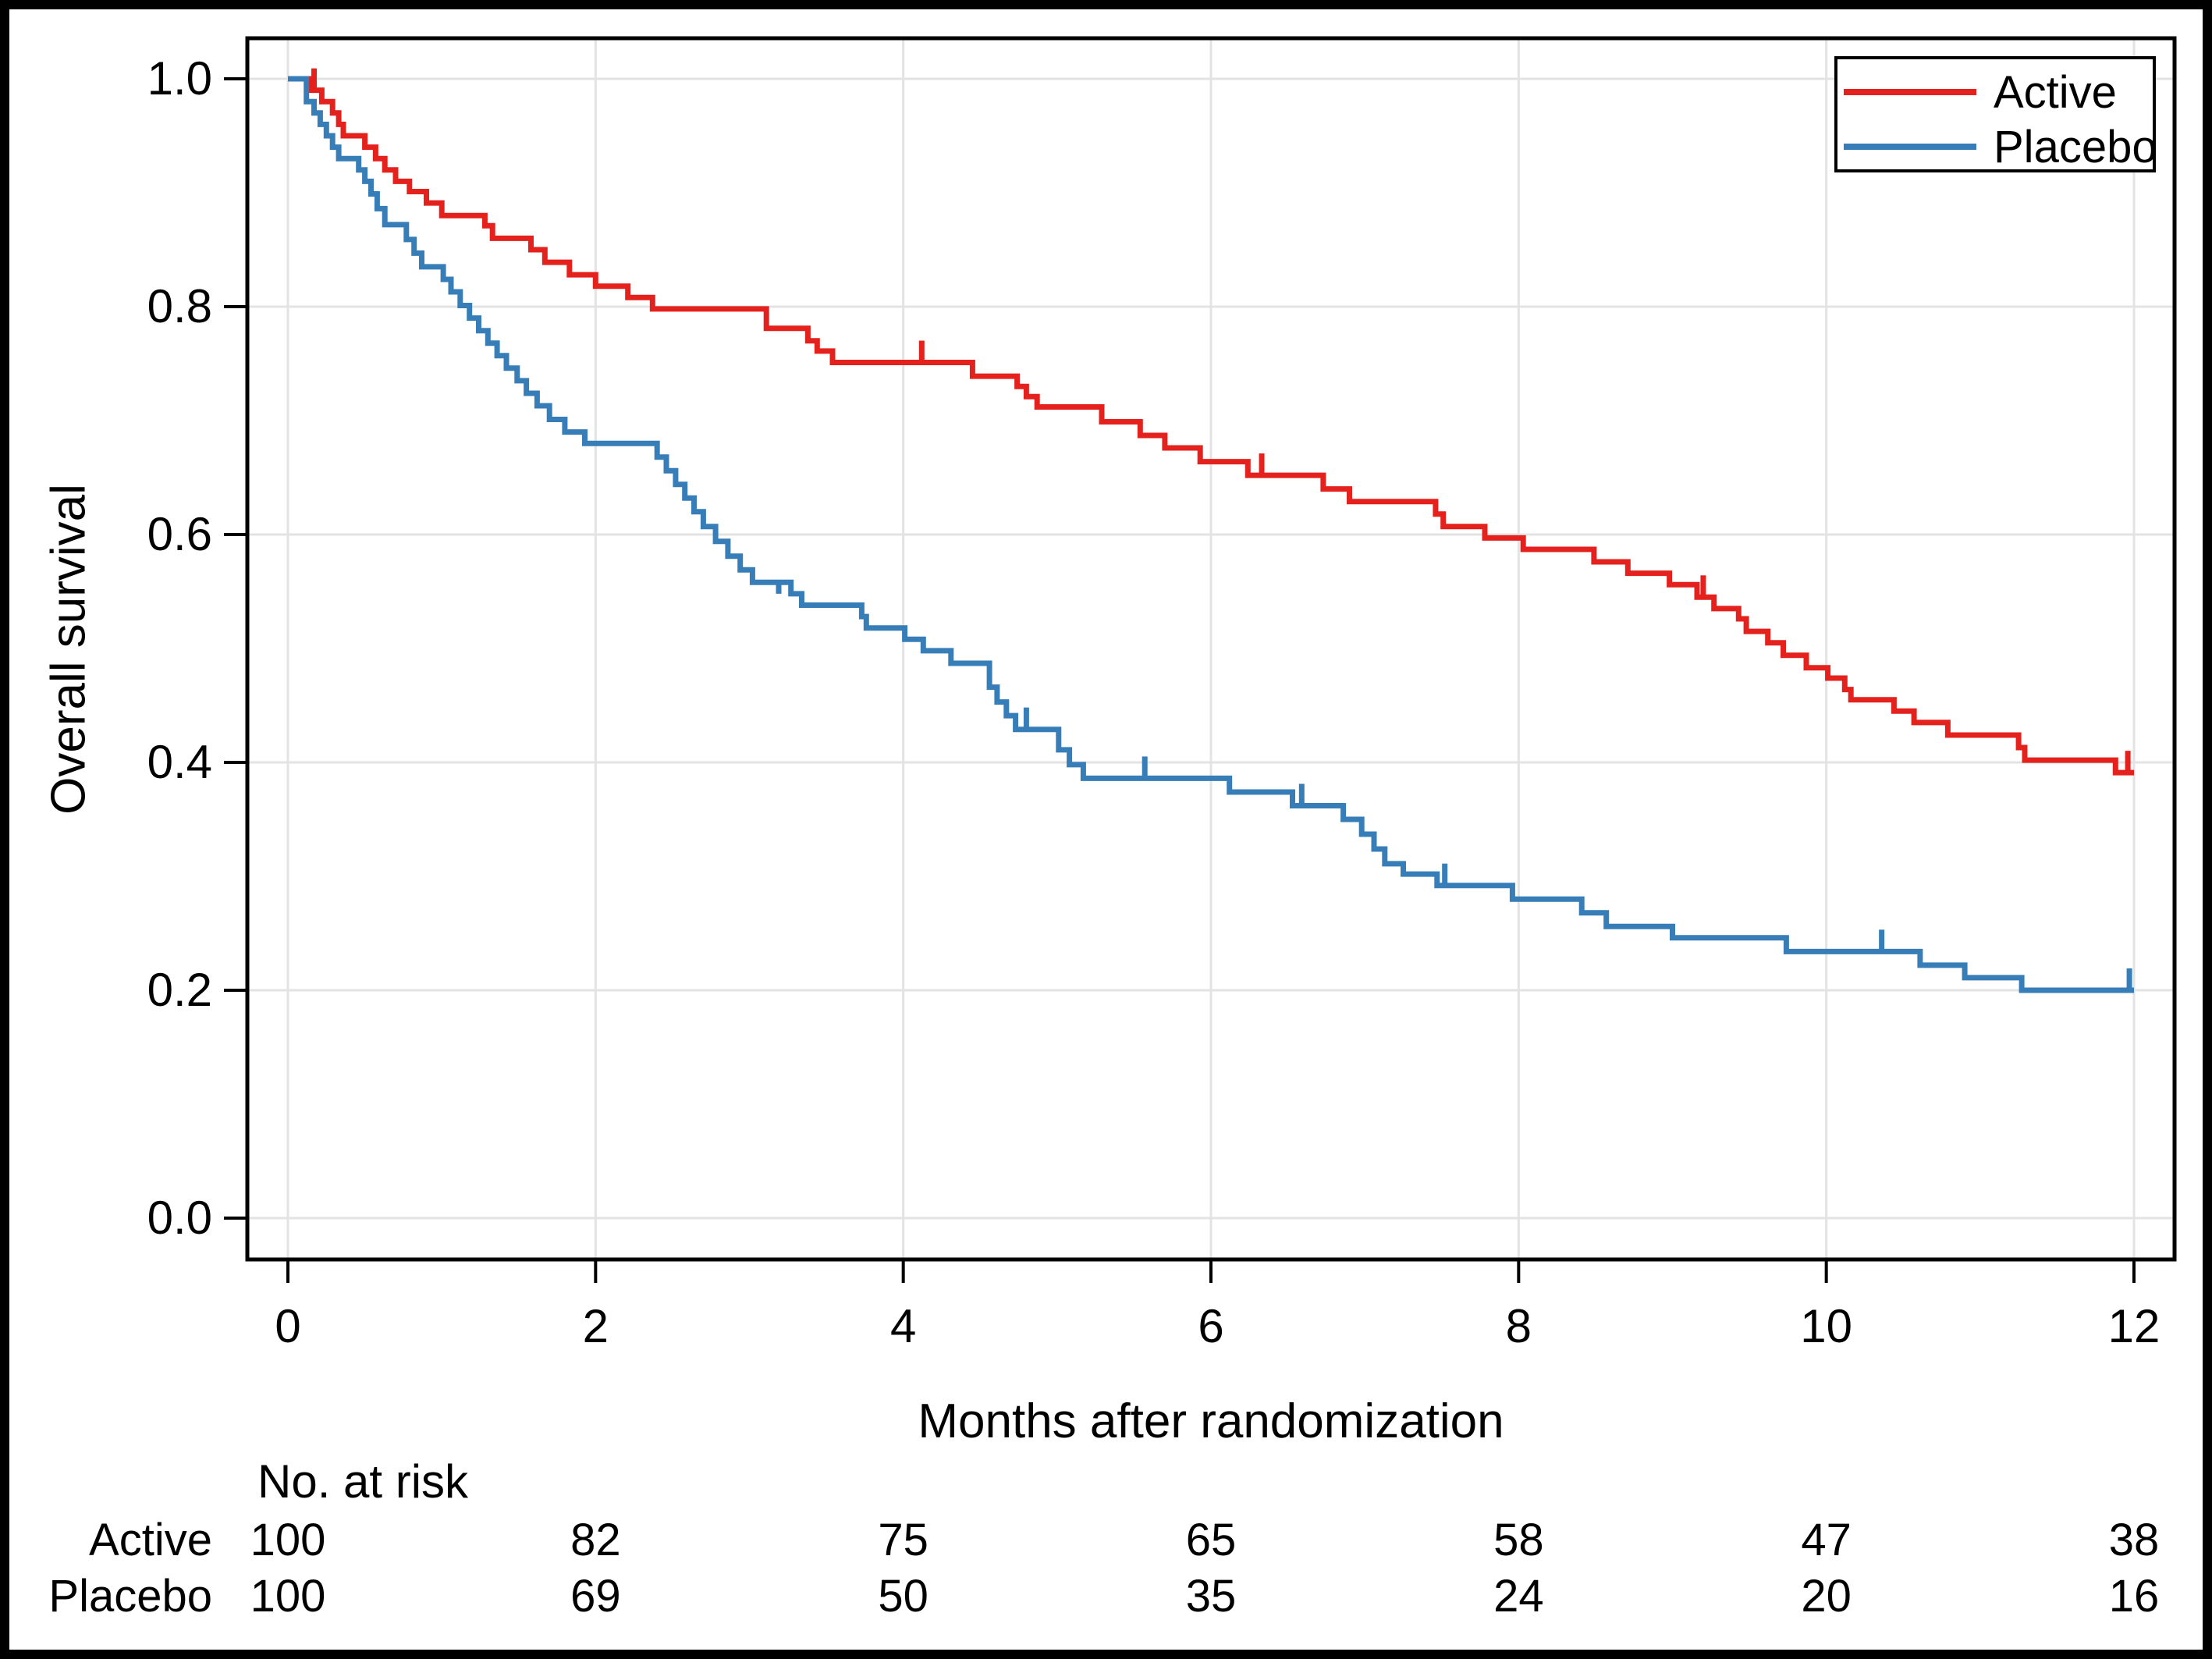 This screenshot has width=2212, height=1659. Describe the element at coordinates (2134, 1326) in the screenshot. I see `x-tick-label-12: 12` at that location.